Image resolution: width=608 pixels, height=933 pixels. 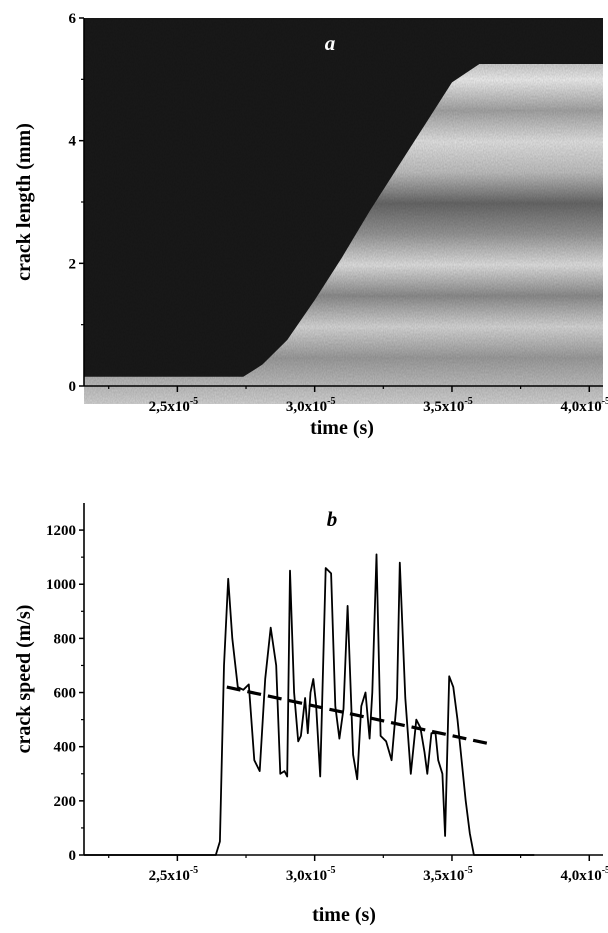 I want to click on panel-a-y-tick-label: 6, so click(x=73, y=19).